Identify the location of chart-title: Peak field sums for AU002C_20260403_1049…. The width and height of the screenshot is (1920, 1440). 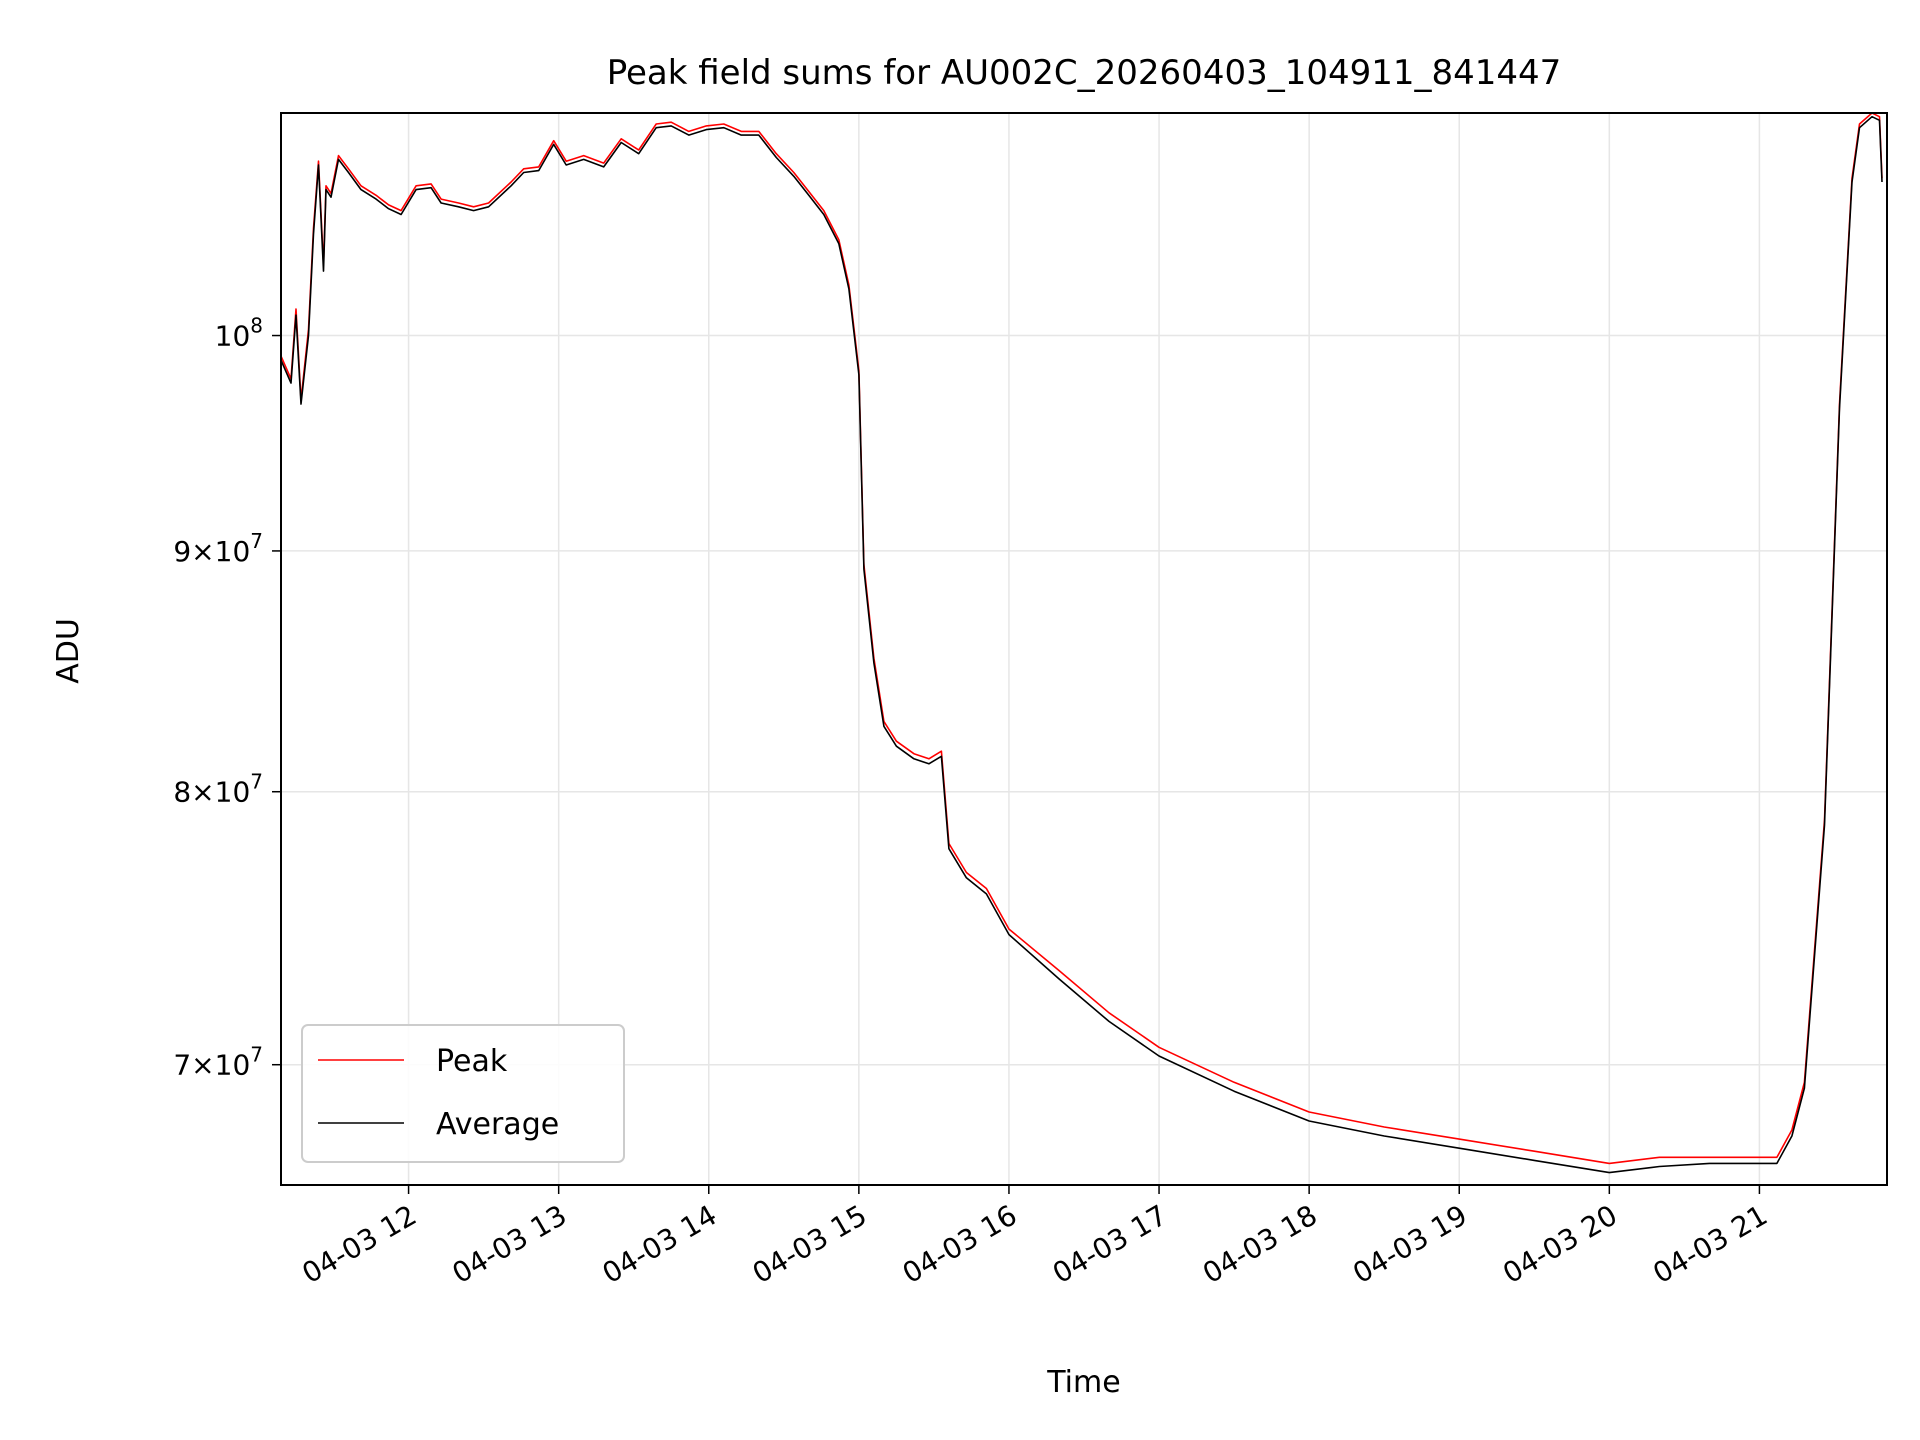
(1084, 73).